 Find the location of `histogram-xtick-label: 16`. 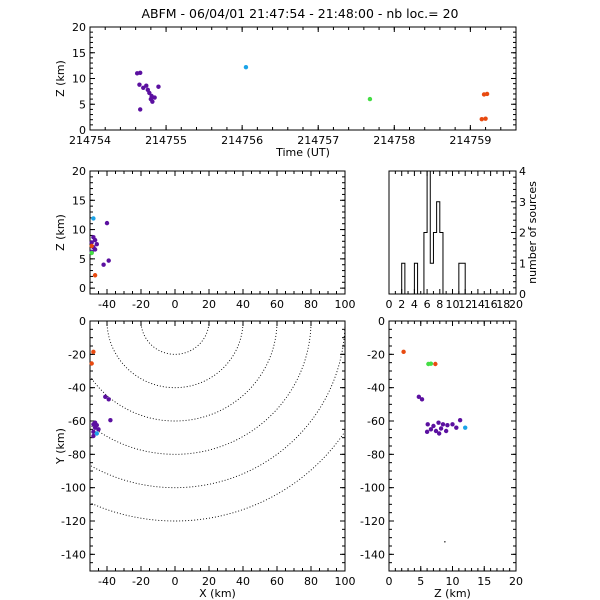

histogram-xtick-label: 16 is located at coordinates (491, 304).